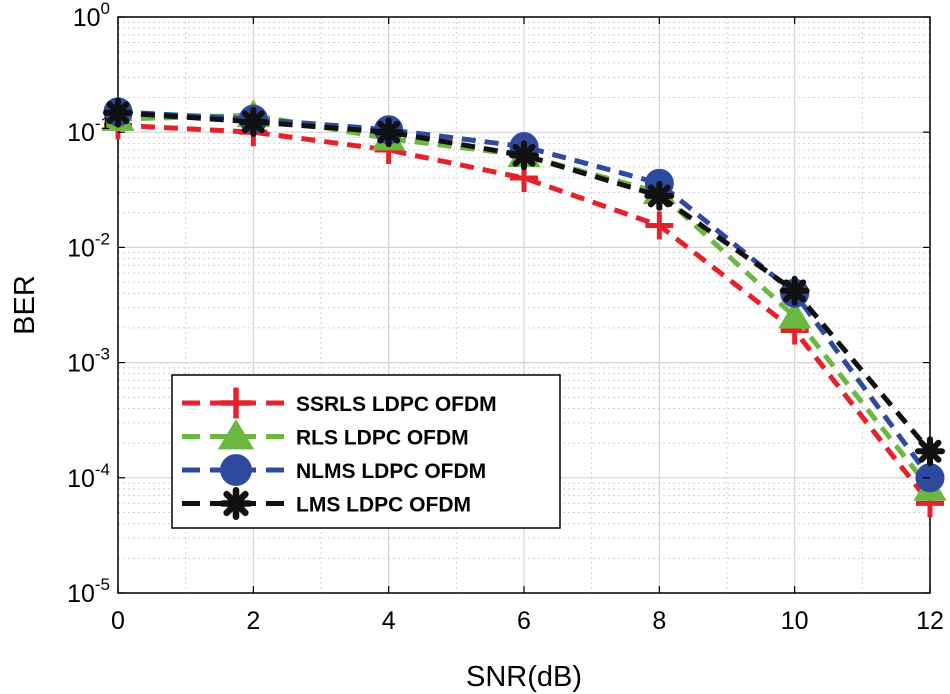  What do you see at coordinates (102, 469) in the screenshot?
I see `y-tick-exponent: -4` at bounding box center [102, 469].